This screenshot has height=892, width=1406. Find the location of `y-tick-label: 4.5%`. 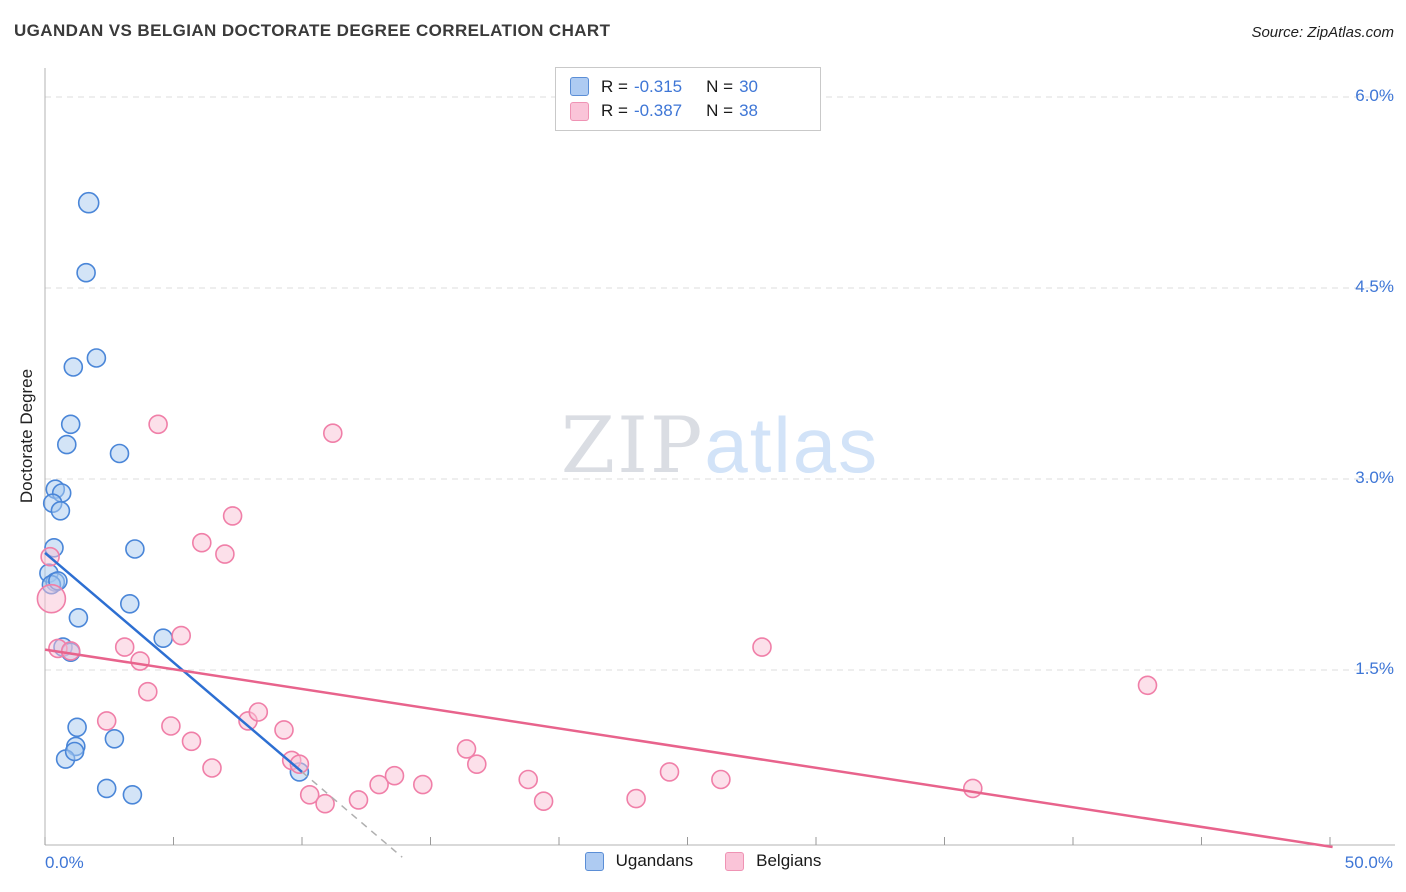

y-tick-label: 4.5% is located at coordinates (1374, 286).